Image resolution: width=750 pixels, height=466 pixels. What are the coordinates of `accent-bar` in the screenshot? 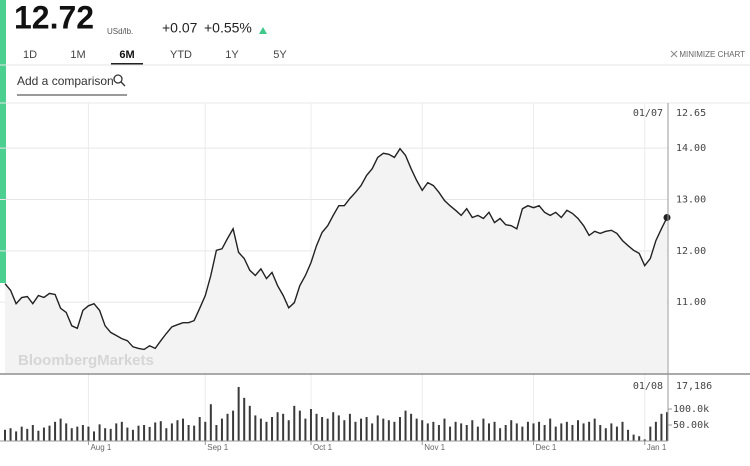 It's located at (3, 141).